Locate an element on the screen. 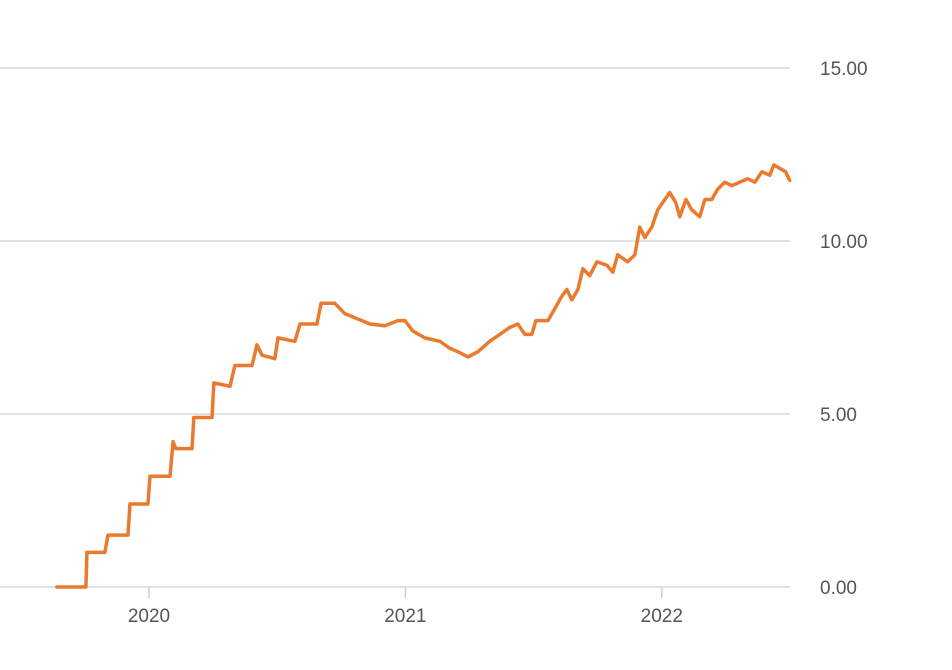 This screenshot has height=670, width=952. y-tick-label: 15.00 is located at coordinates (844, 69).